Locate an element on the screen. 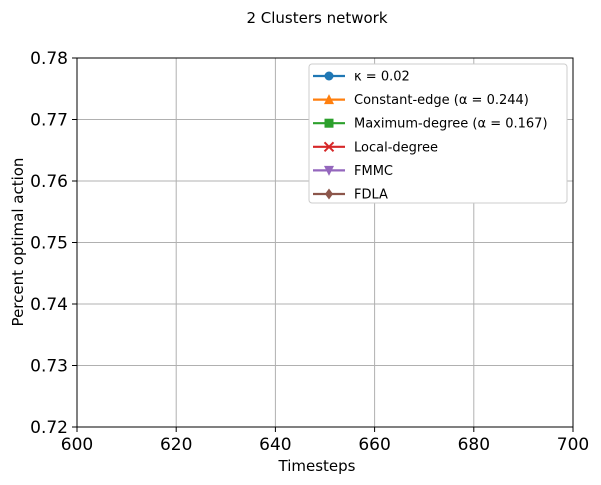  legend-label: FMMC is located at coordinates (373, 171).